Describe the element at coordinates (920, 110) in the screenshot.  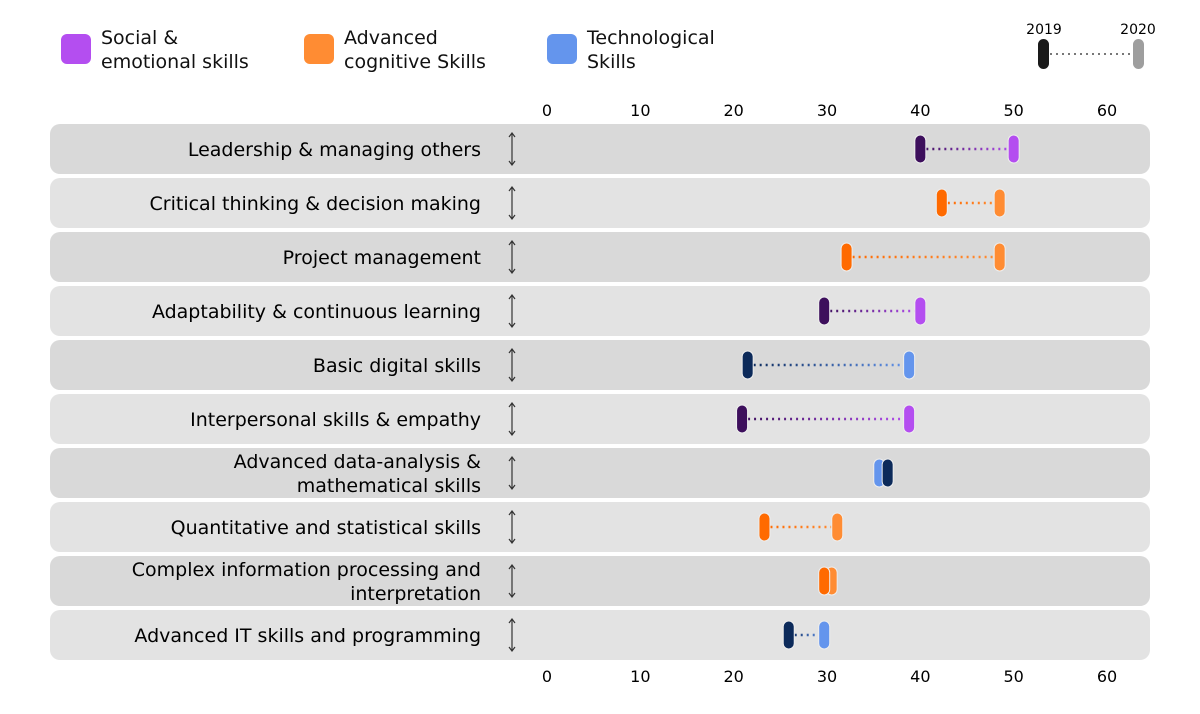
I see `x-tick-label-top: 40` at that location.